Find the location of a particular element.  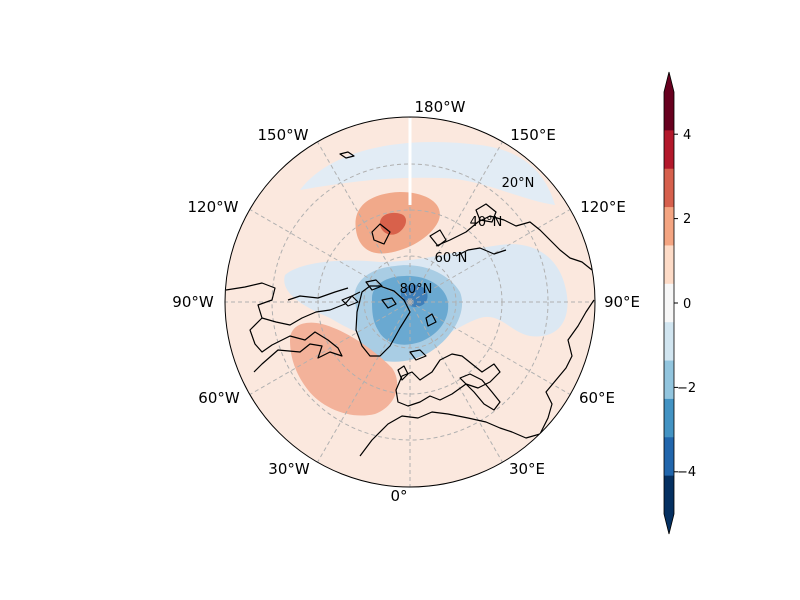

lon-label-60e: 60°E is located at coordinates (597, 398).